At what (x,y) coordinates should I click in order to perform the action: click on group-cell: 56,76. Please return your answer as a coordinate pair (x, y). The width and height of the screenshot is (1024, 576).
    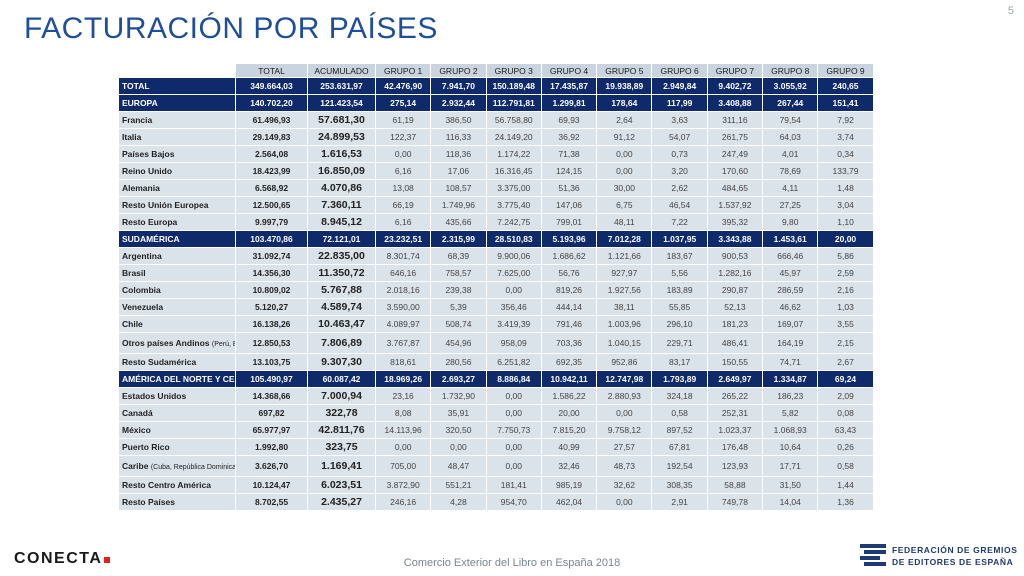
    Looking at the image, I should click on (569, 273).